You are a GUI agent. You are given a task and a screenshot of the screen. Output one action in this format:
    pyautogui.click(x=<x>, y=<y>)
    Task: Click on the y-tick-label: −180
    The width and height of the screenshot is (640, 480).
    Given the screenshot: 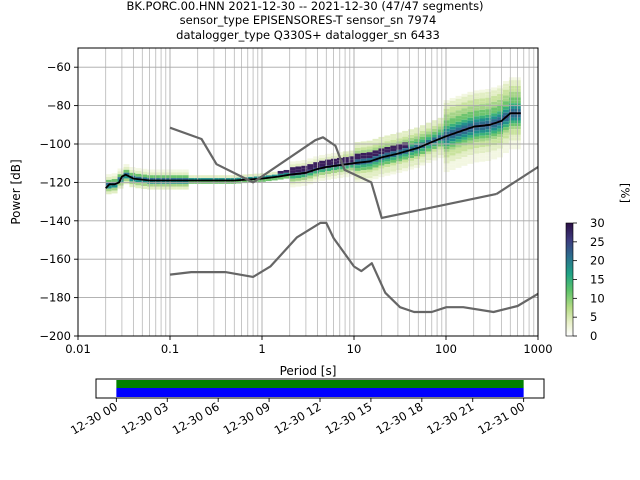 What is the action you would take?
    pyautogui.click(x=55, y=298)
    